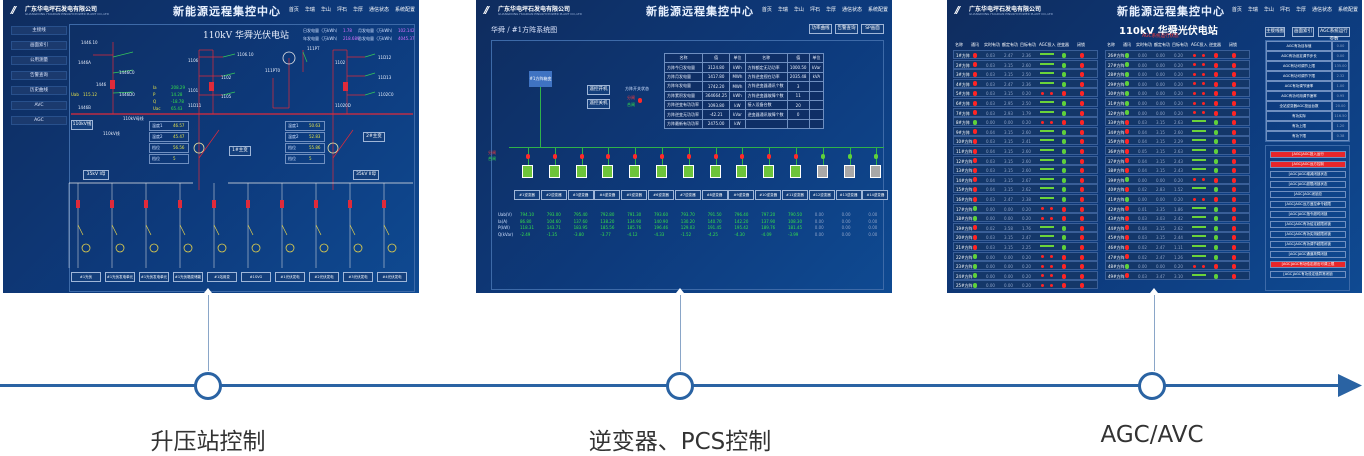 This screenshot has height=456, width=1364. I want to click on inverter-button: #6逆变器, so click(661, 195).